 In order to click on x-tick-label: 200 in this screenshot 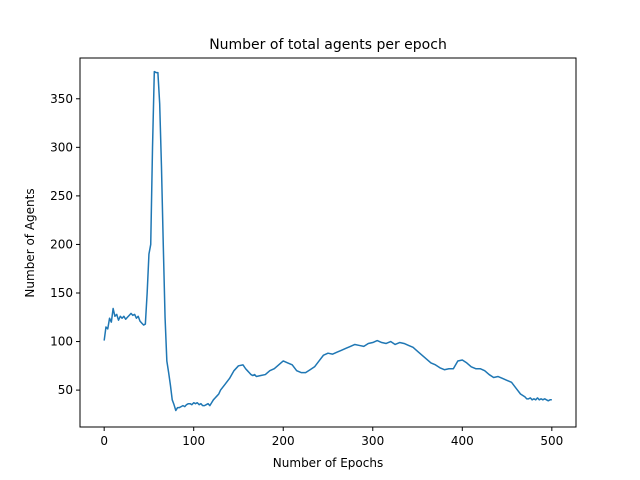, I will do `click(283, 441)`.